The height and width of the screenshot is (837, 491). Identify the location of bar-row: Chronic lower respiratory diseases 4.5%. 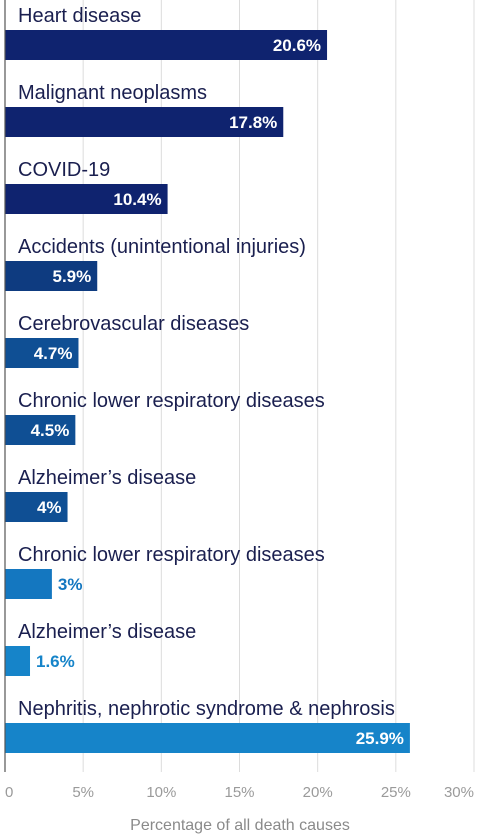
(165, 417).